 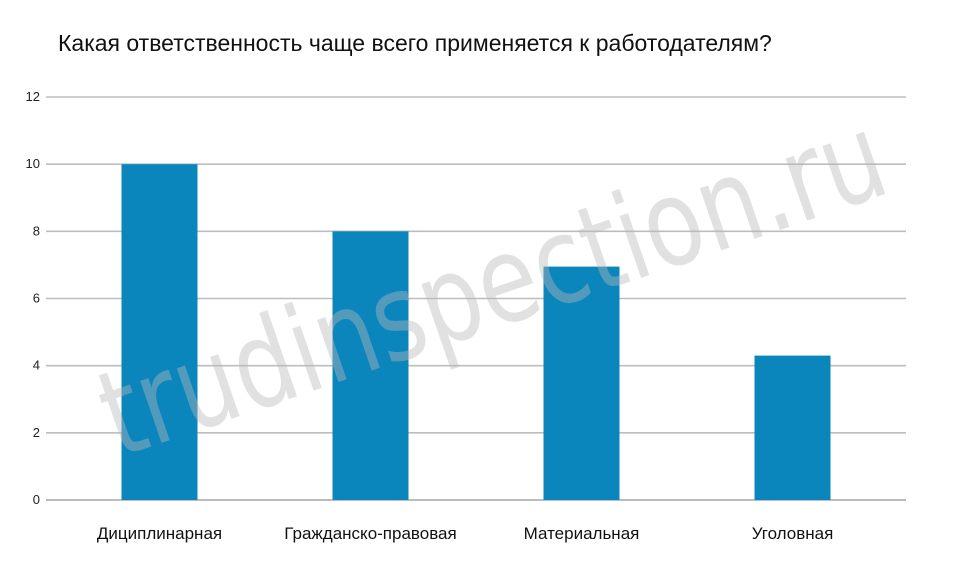 What do you see at coordinates (582, 533) in the screenshot?
I see `category-label: Материальная` at bounding box center [582, 533].